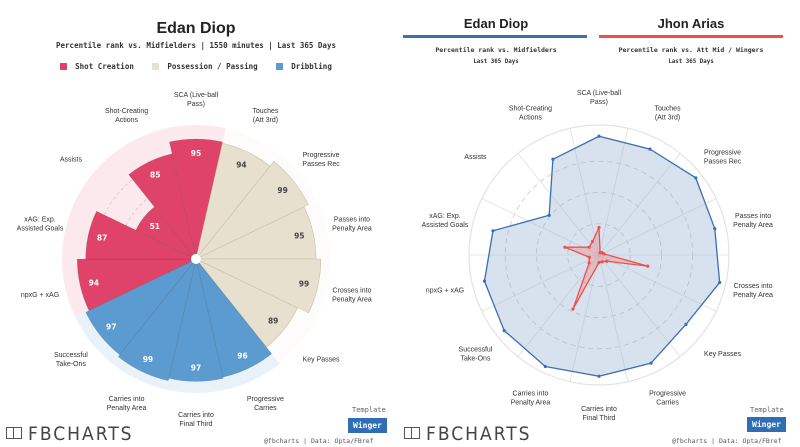 This screenshot has height=447, width=800. I want to click on value-label-progressive-passes-rec: 99, so click(282, 190).